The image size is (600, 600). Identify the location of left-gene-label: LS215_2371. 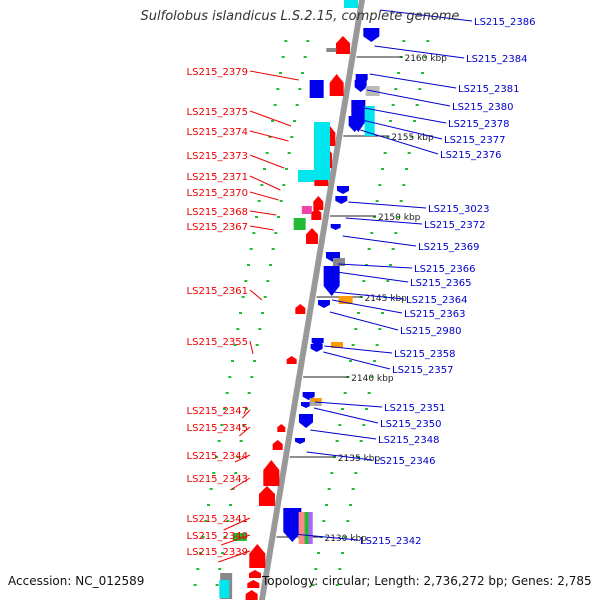
(217, 177).